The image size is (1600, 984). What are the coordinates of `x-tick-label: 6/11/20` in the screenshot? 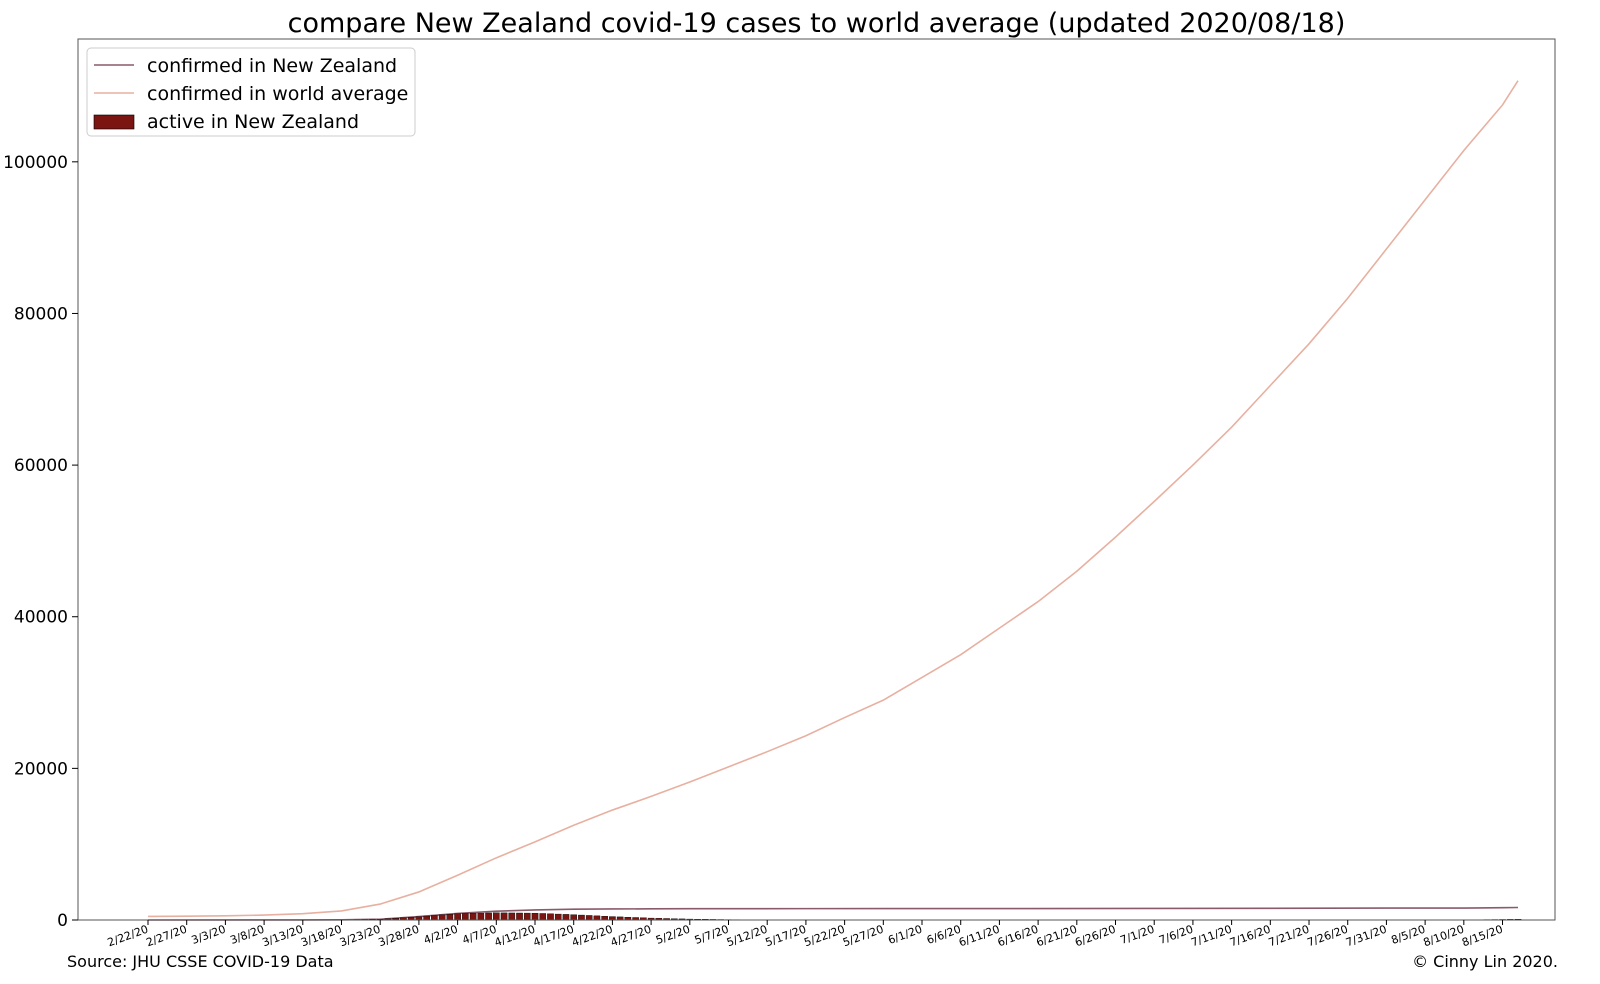 It's located at (979, 936).